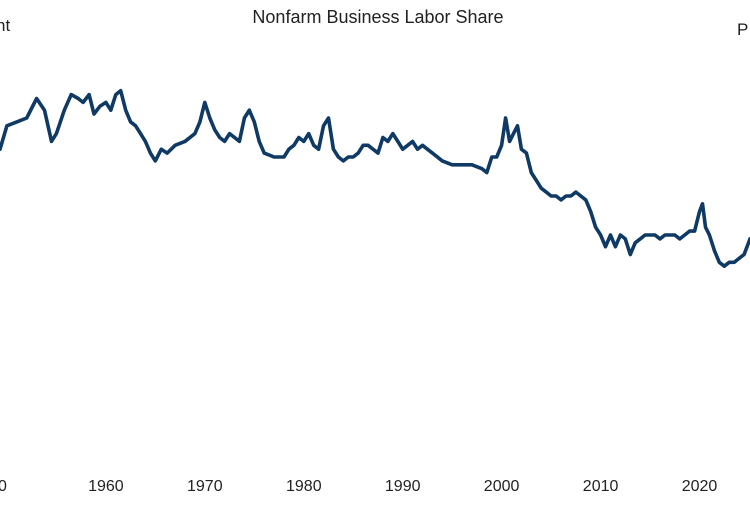 Image resolution: width=750 pixels, height=512 pixels. Describe the element at coordinates (502, 486) in the screenshot. I see `x-tick-label: 2000` at that location.